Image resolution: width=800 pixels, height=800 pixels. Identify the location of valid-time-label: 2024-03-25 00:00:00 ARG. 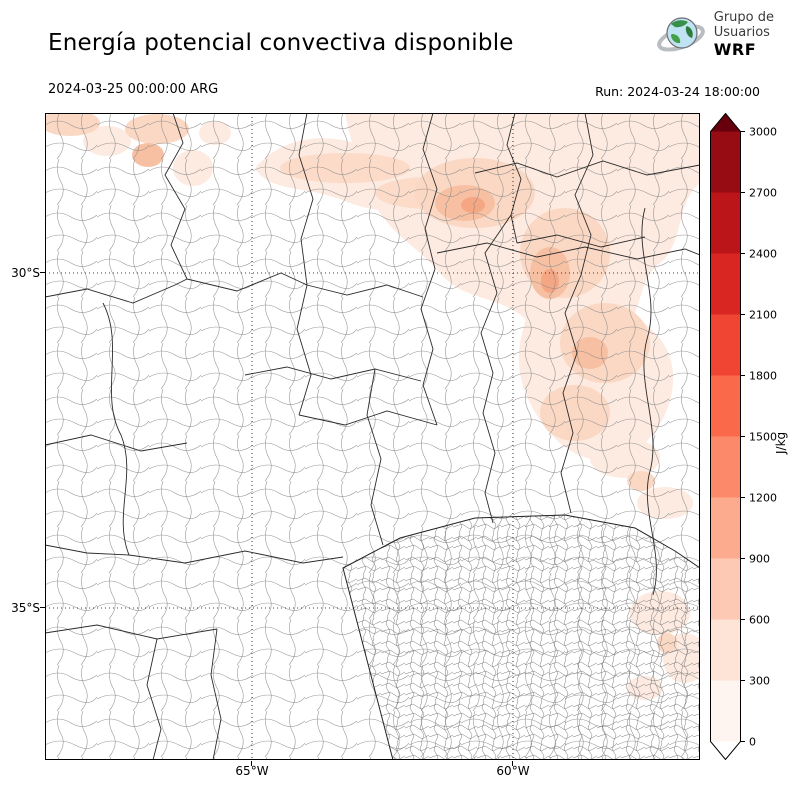
(133, 89).